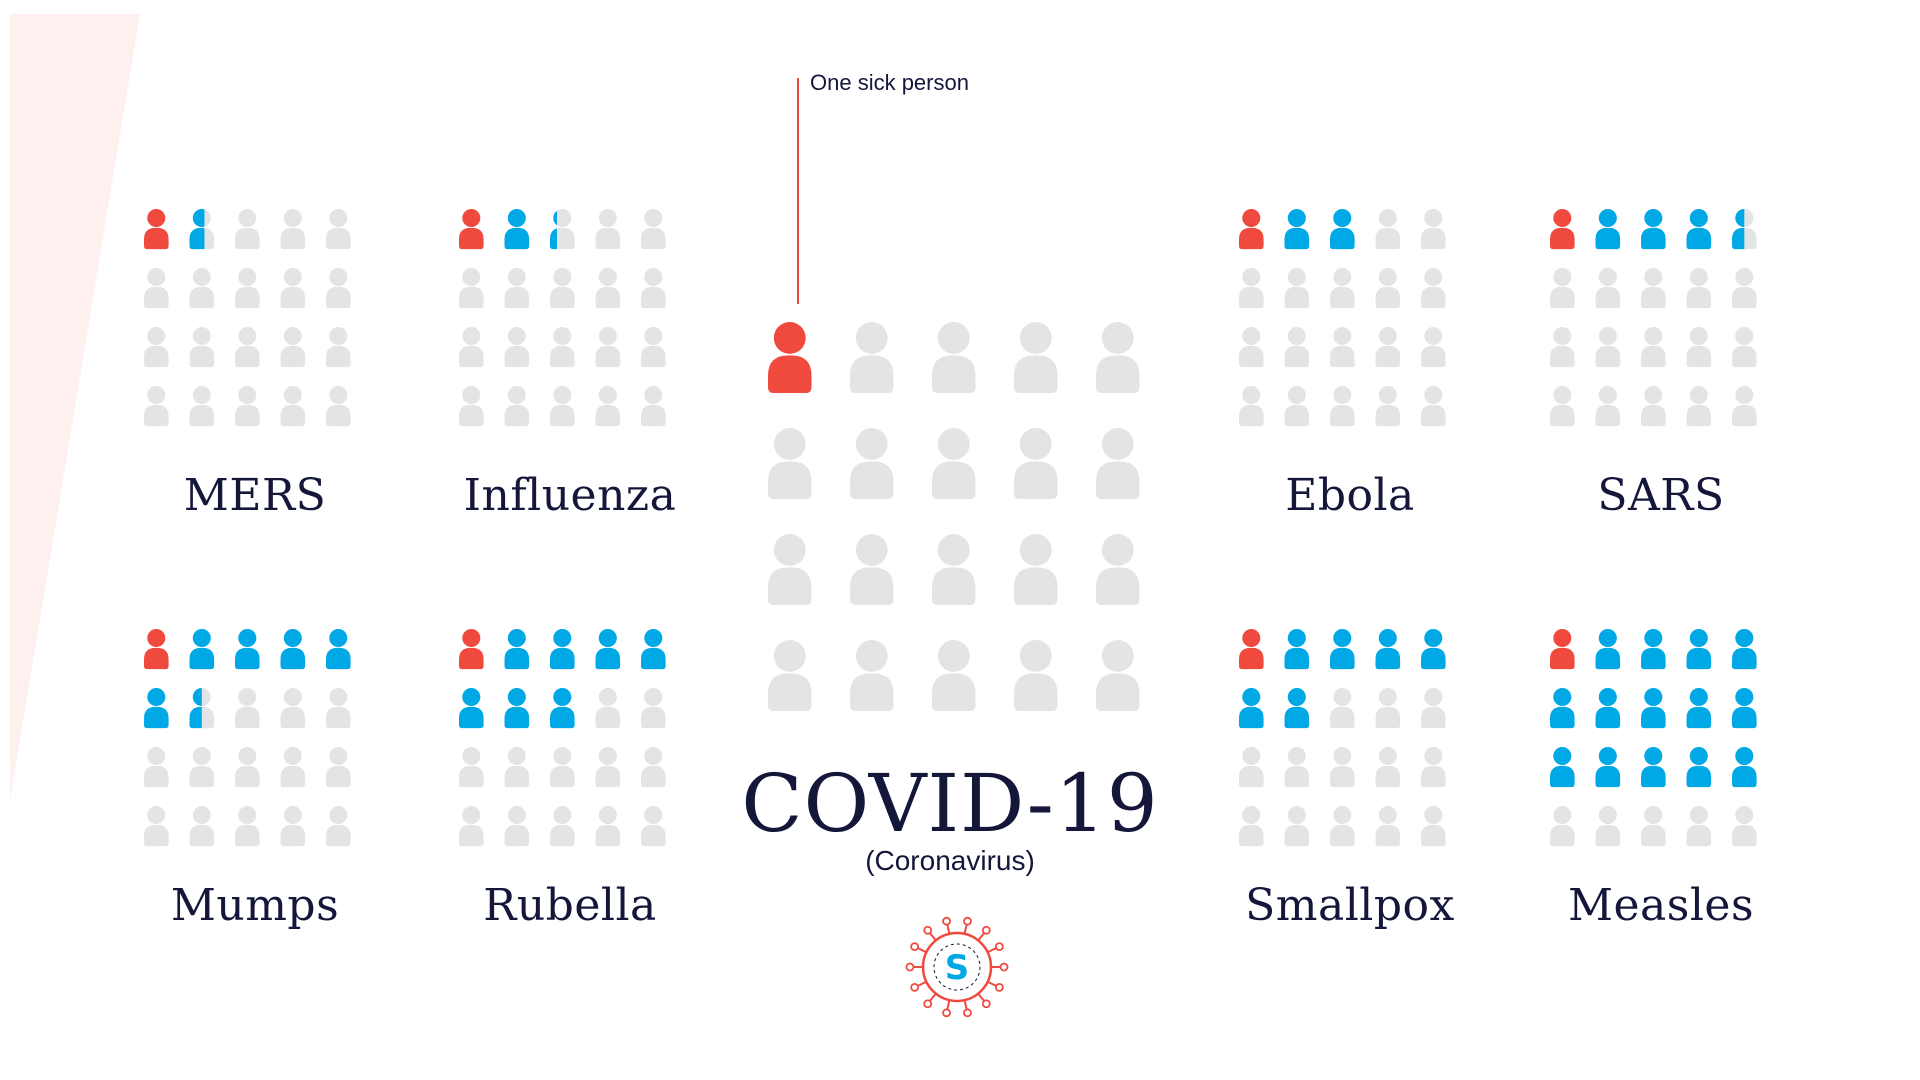  Describe the element at coordinates (1251, 229) in the screenshot. I see `sick-person-icon` at that location.